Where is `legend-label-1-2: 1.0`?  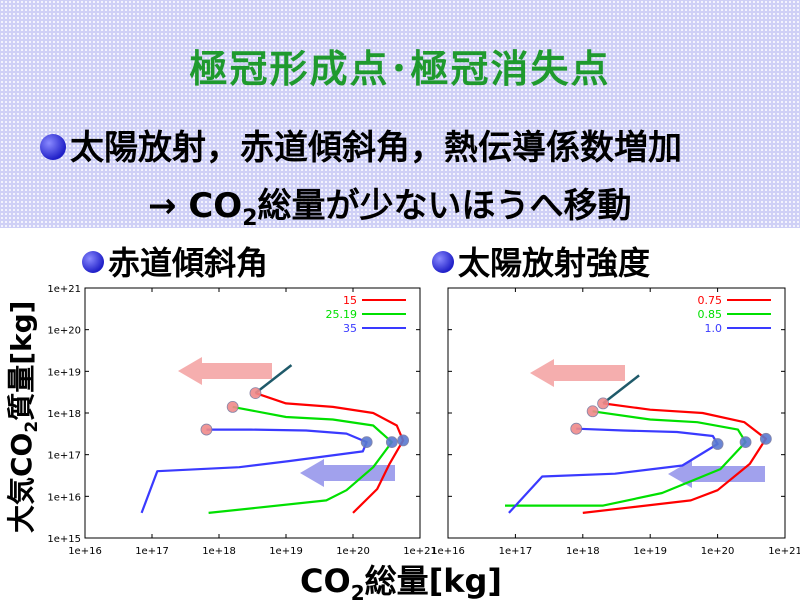
legend-label-1-2: 1.0 is located at coordinates (714, 328).